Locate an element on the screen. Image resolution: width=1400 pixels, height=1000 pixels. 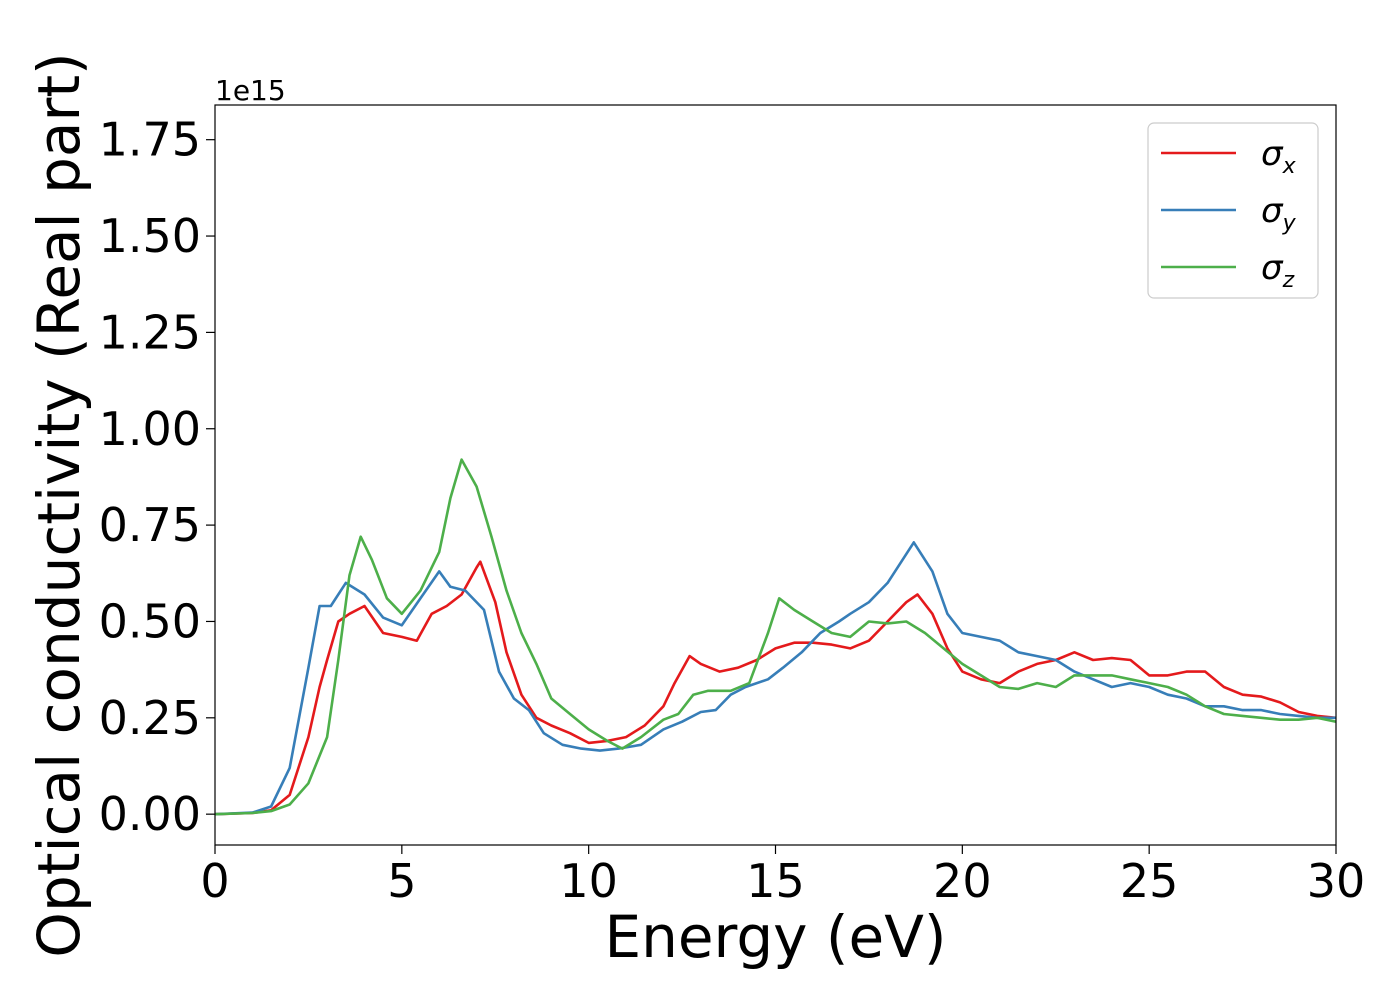
x-axis-title: Energy (eV) is located at coordinates (775, 937).